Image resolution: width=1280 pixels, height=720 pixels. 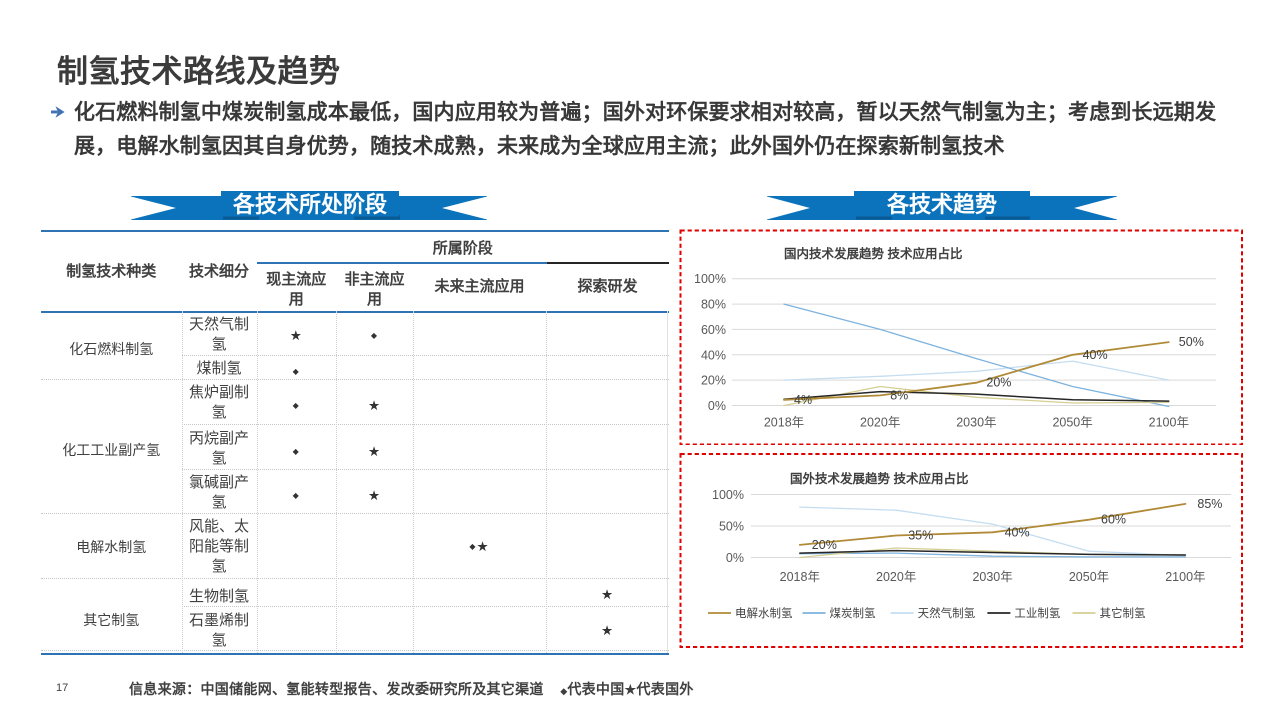 I want to click on svg-text: 国内技术发展趋势 技术应用占比, so click(x=873, y=253).